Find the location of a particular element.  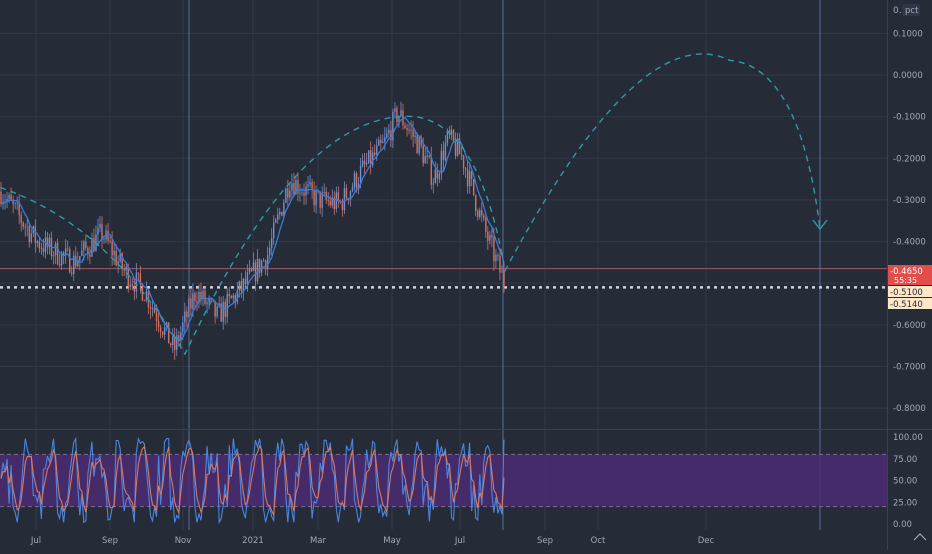

unit-label: pct is located at coordinates (912, 11).